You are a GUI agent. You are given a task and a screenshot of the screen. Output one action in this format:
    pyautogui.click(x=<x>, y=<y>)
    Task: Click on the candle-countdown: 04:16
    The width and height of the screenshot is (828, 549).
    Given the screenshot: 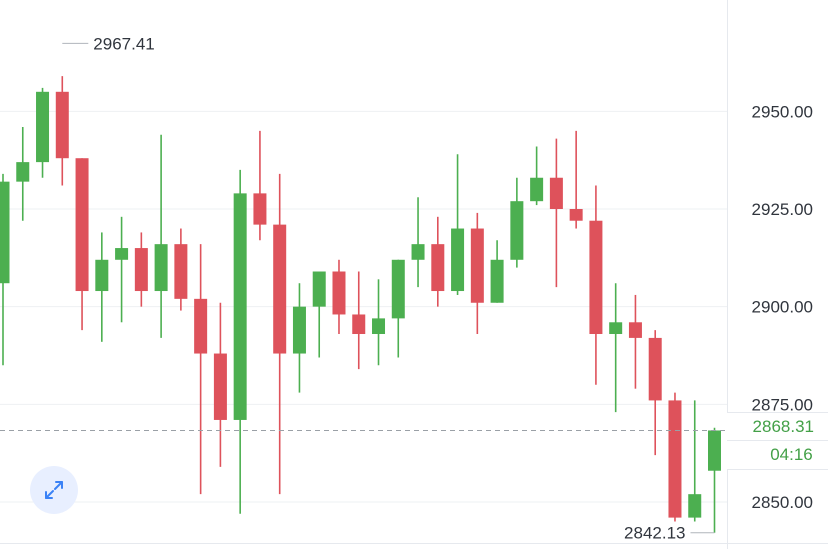 What is the action you would take?
    pyautogui.click(x=777, y=455)
    